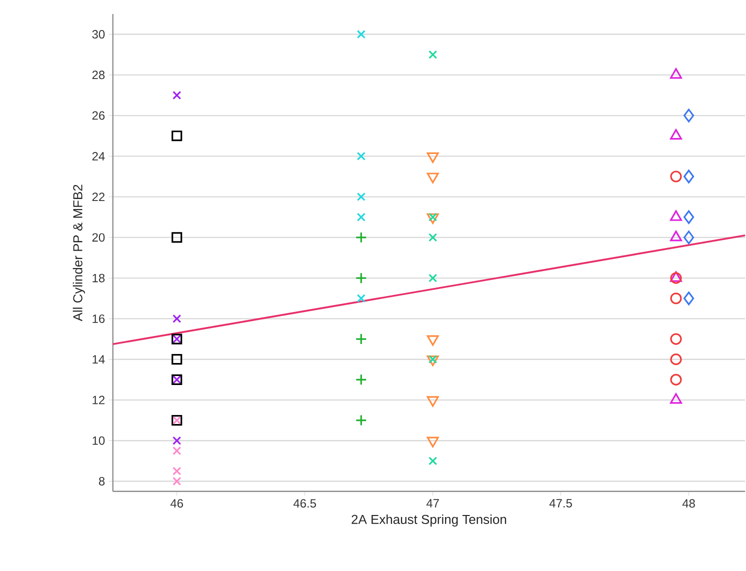  Describe the element at coordinates (429, 520) in the screenshot. I see `x-axis-title: 2A Exhaust Spring Tension` at that location.